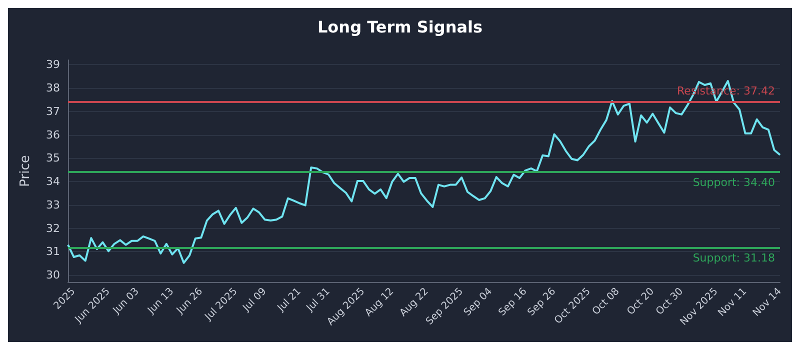 The height and width of the screenshot is (350, 800). What do you see at coordinates (53, 181) in the screenshot?
I see `y-tick-label: 34` at bounding box center [53, 181].